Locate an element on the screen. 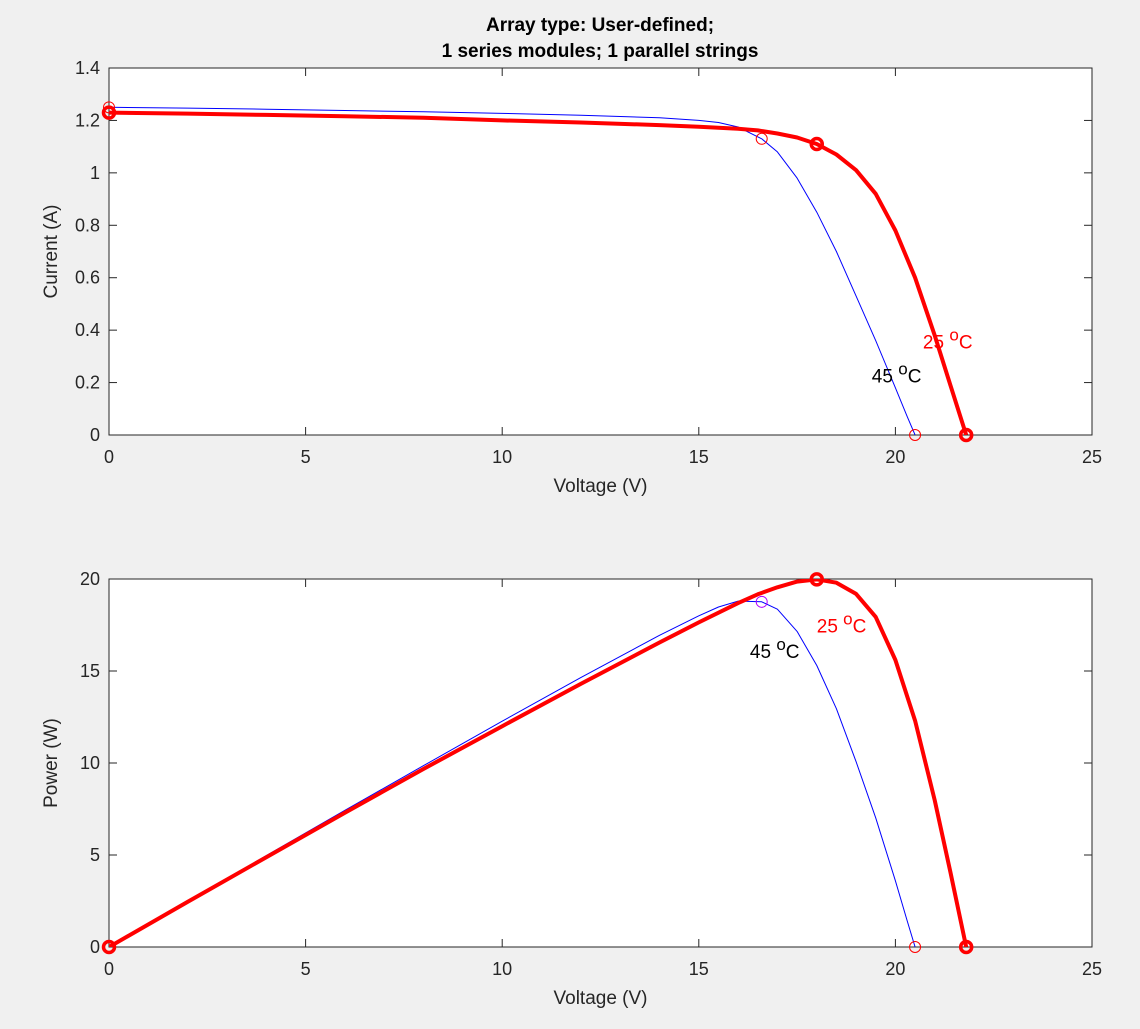  chart1-ytick-label: 1 is located at coordinates (95, 173).